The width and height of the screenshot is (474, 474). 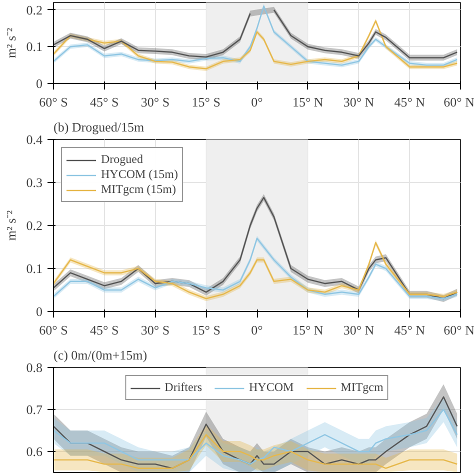 What do you see at coordinates (271, 387) in the screenshot?
I see `legend-label: HYCOM` at bounding box center [271, 387].